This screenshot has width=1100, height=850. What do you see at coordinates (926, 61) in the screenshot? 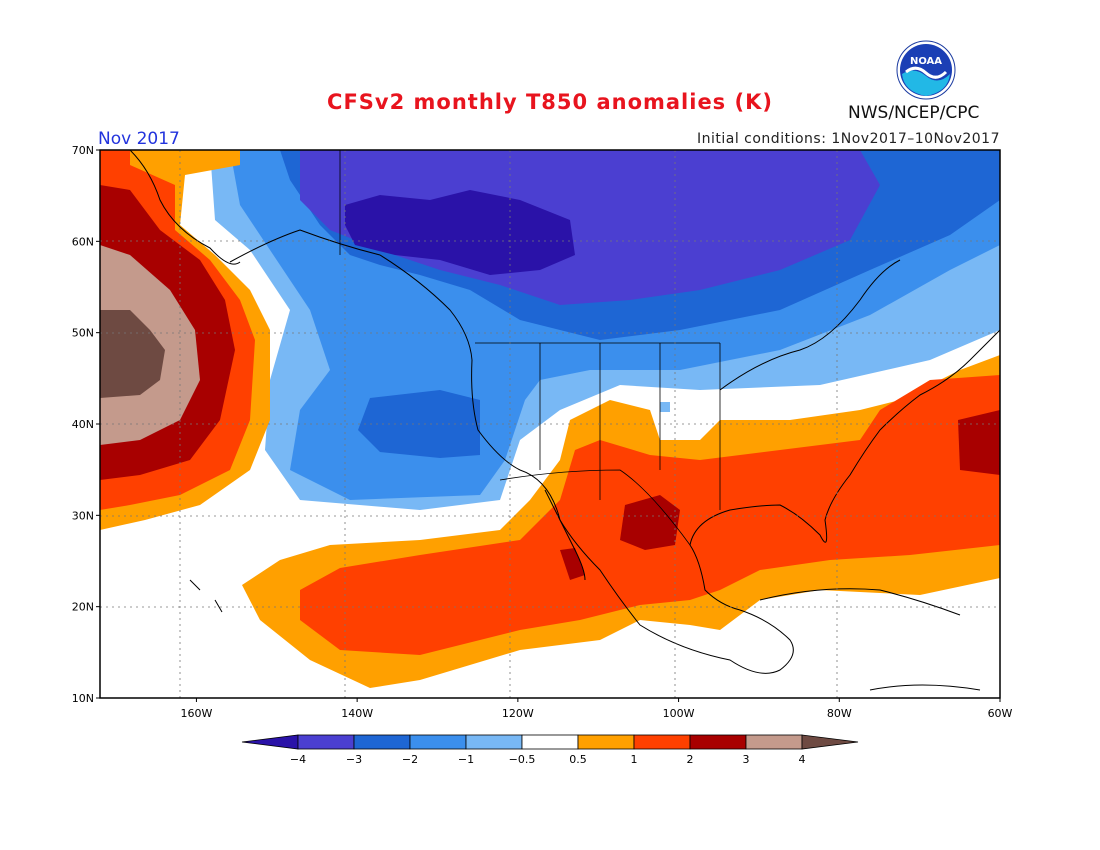
I see `noaa-logo-text: NOAA` at bounding box center [926, 61].